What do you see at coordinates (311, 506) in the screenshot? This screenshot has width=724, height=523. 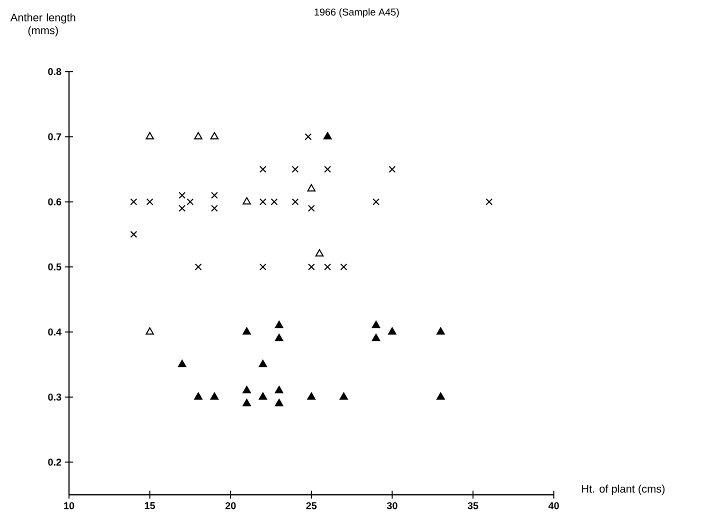 I see `x-tick-label: 25` at bounding box center [311, 506].